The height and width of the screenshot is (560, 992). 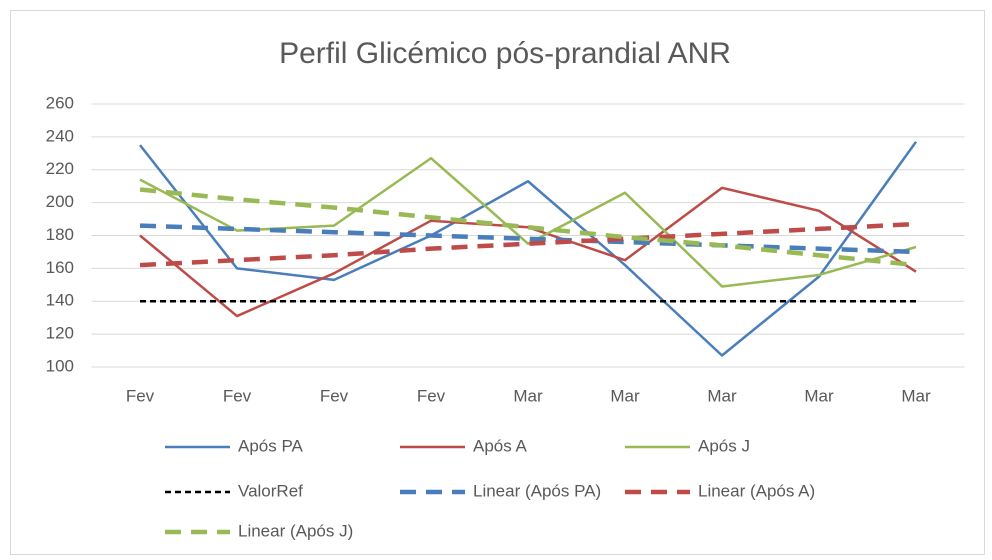 What do you see at coordinates (724, 445) in the screenshot?
I see `legend-label: Após J` at bounding box center [724, 445].